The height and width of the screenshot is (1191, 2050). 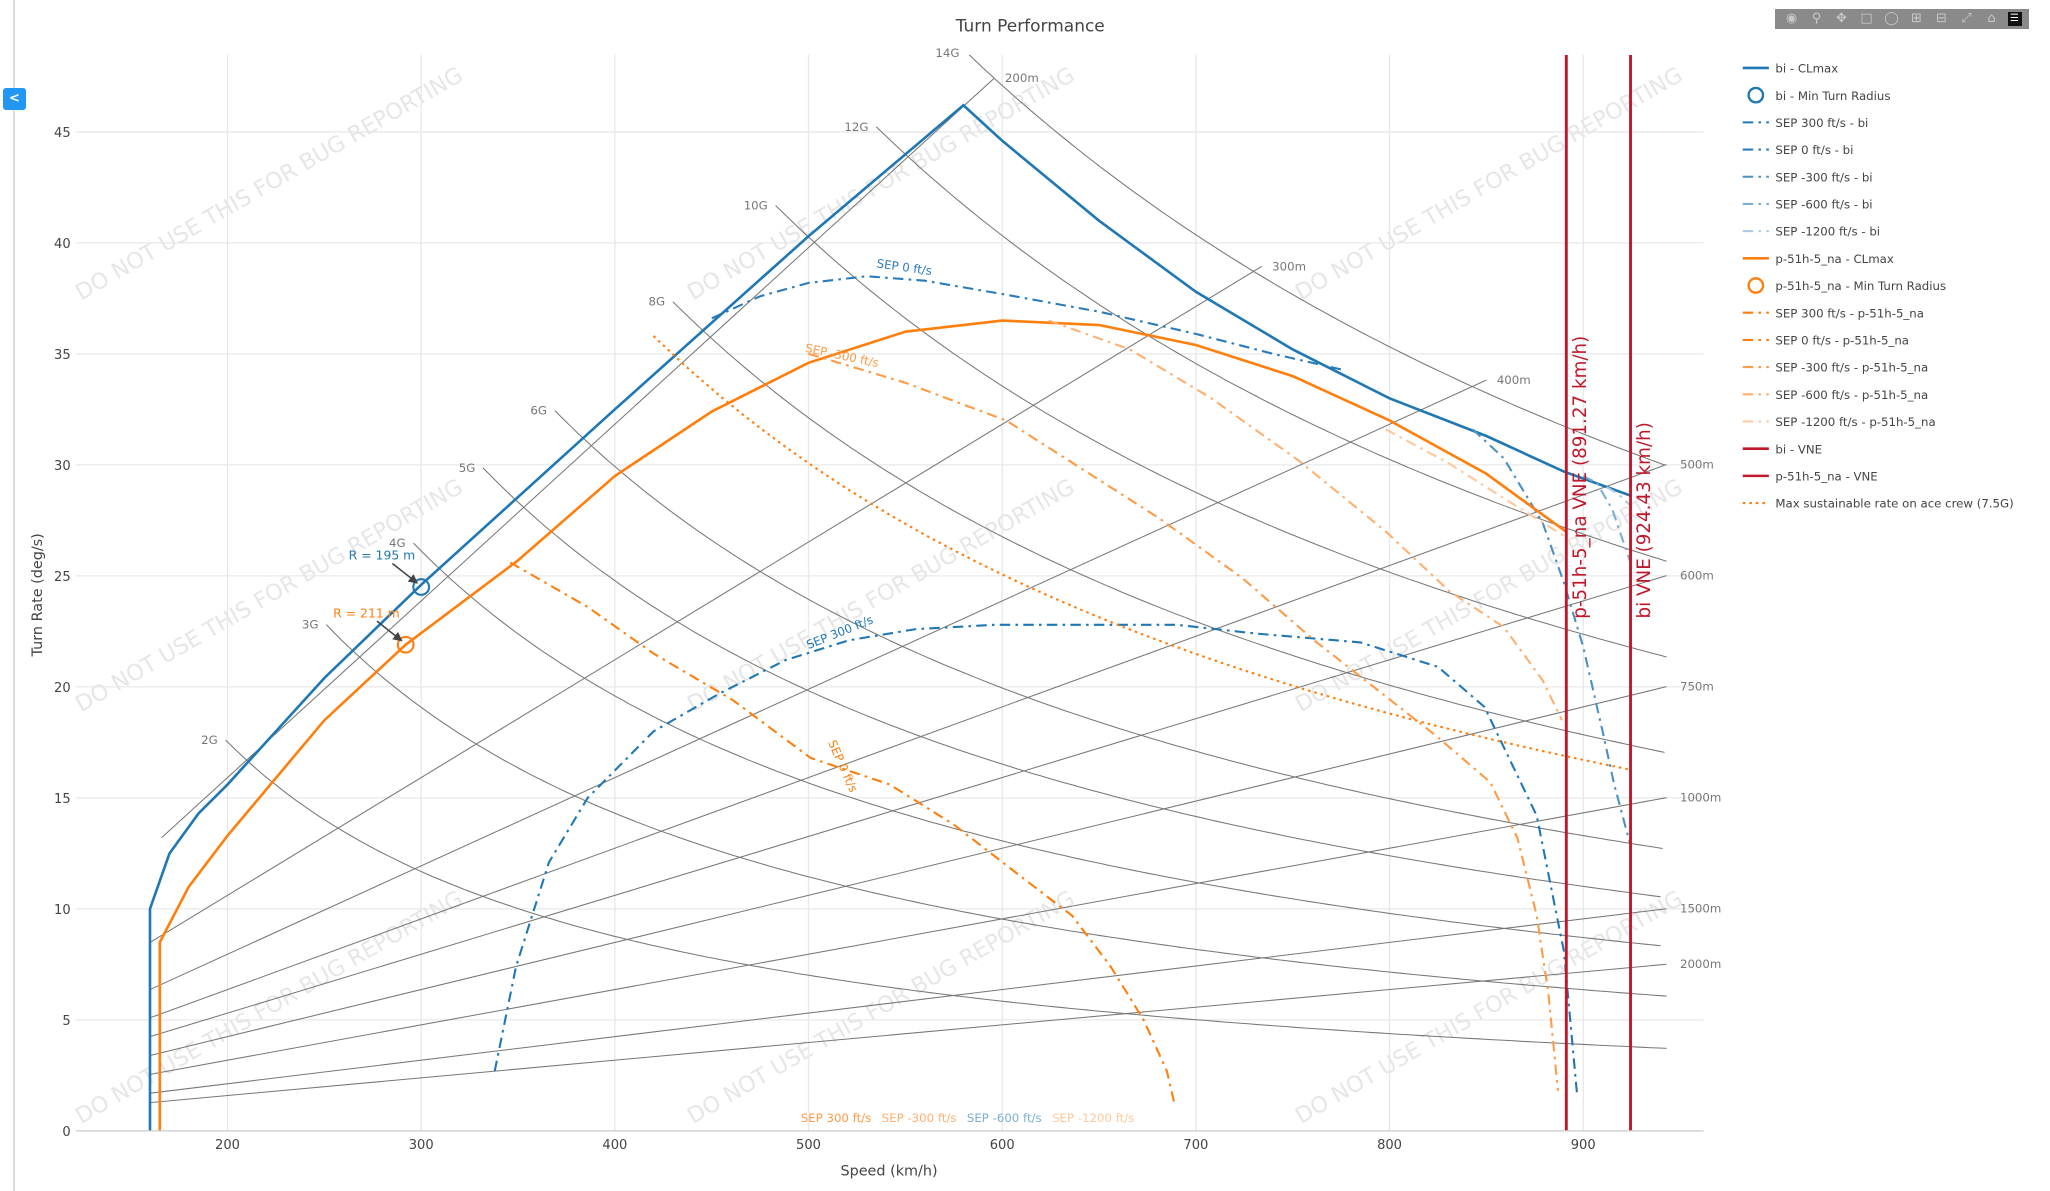 What do you see at coordinates (1289, 266) in the screenshot?
I see `radius-label: 300m` at bounding box center [1289, 266].